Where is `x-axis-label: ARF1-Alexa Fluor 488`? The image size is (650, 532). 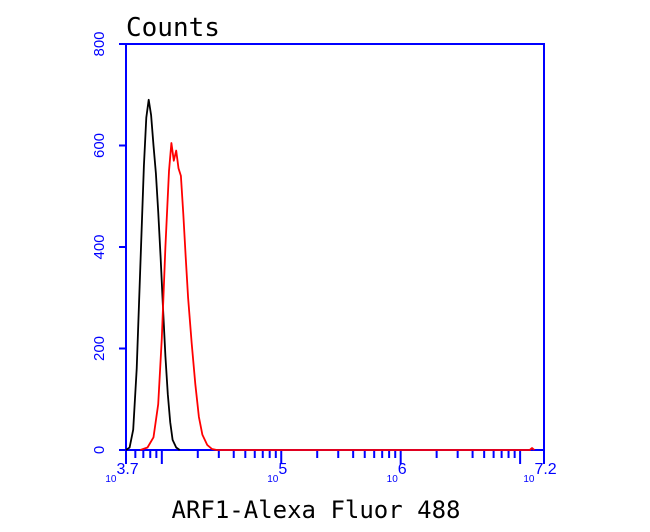
x-axis-label: ARF1-Alexa Fluor 488 is located at coordinates (316, 510).